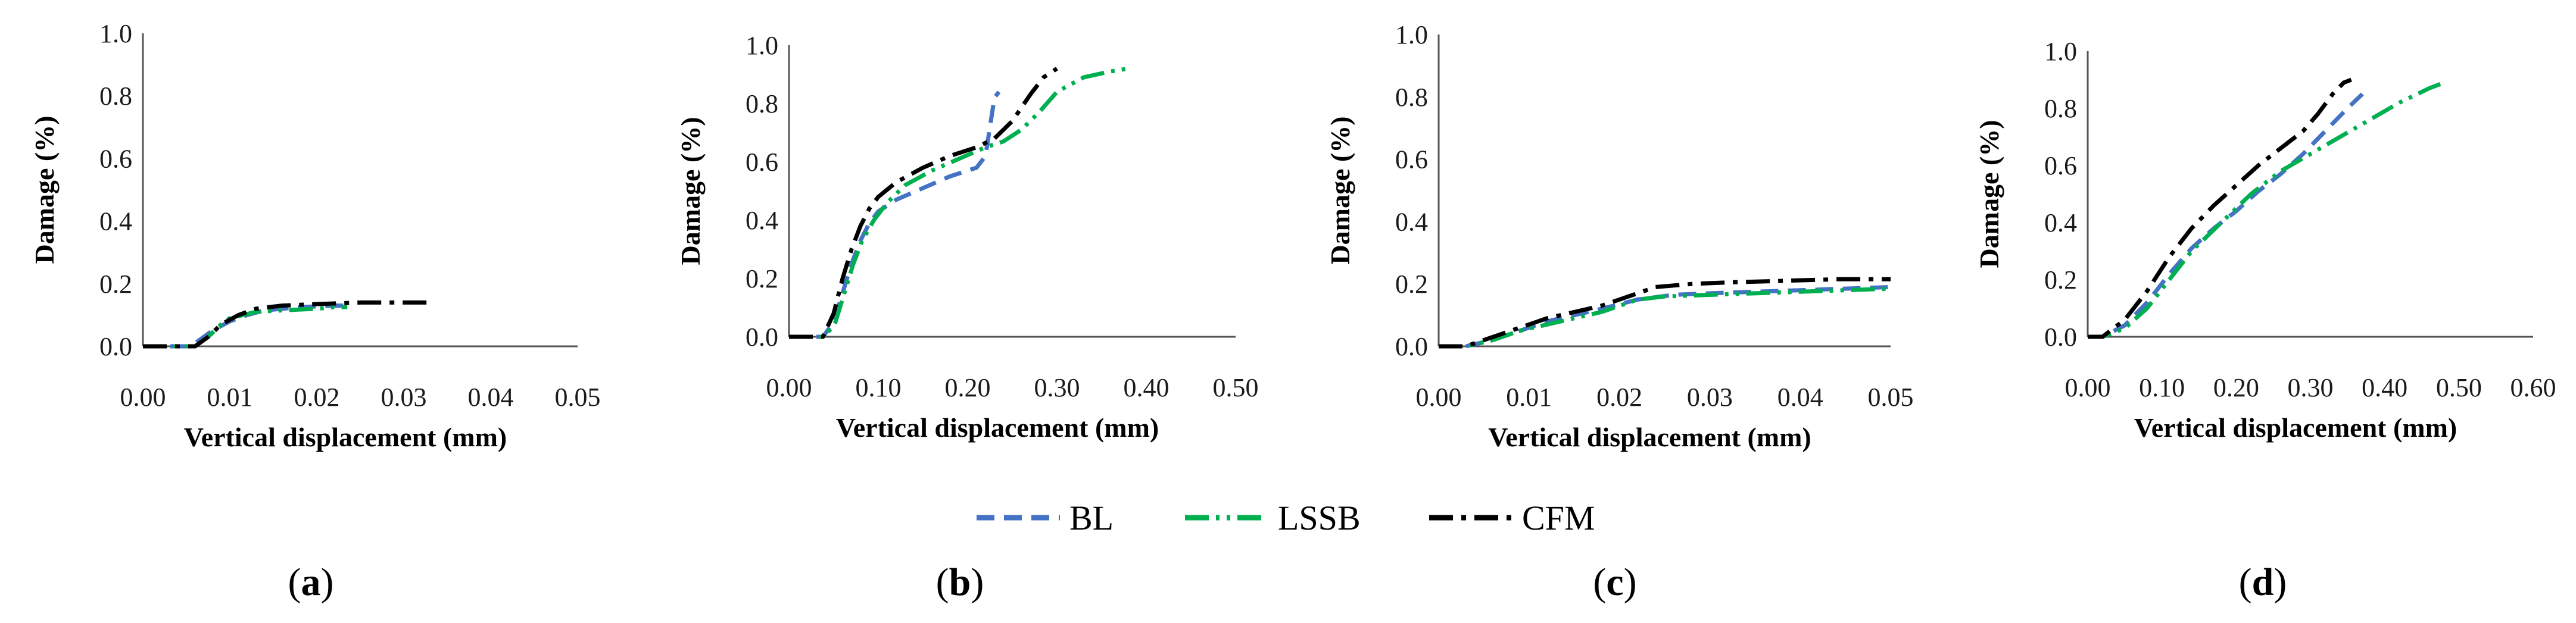 The width and height of the screenshot is (2576, 623). I want to click on panel-labels: (a) (b) (c) (d), so click(1287, 582).